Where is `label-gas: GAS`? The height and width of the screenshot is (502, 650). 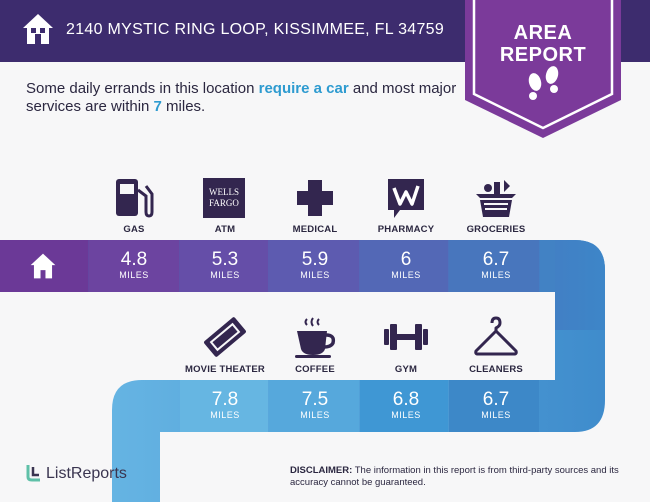
label-gas: GAS is located at coordinates (134, 229).